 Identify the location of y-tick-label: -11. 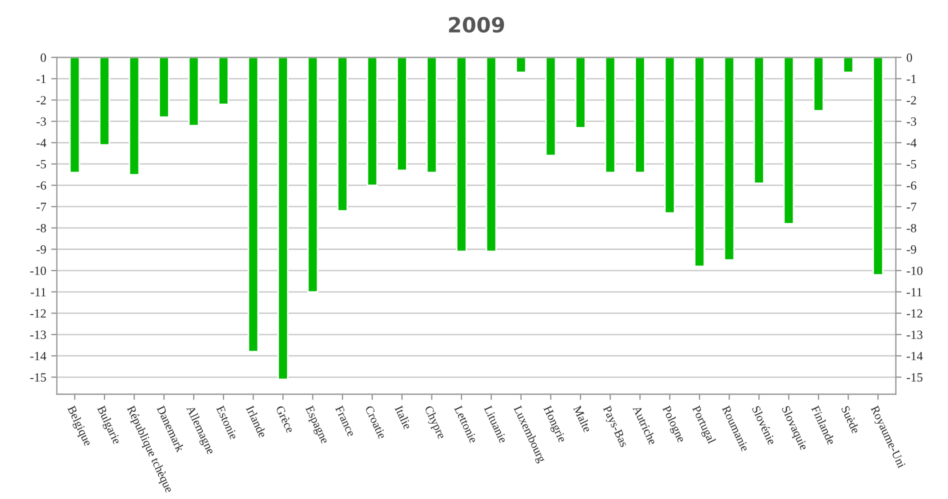
(38, 292).